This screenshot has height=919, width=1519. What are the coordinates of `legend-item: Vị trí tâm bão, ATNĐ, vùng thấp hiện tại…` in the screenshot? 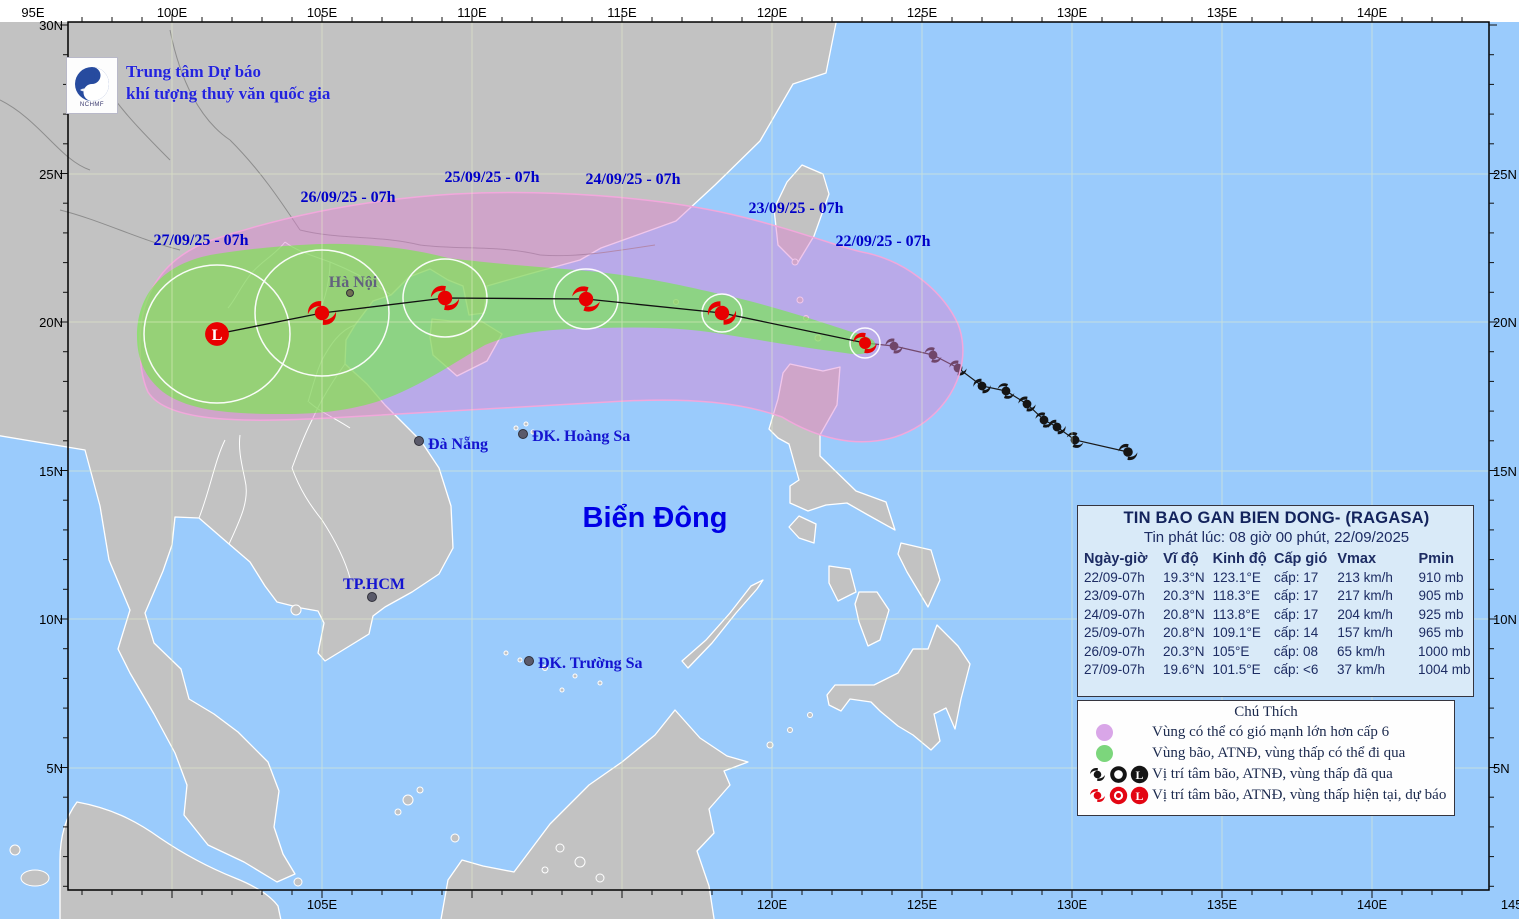 It's located at (1266, 795).